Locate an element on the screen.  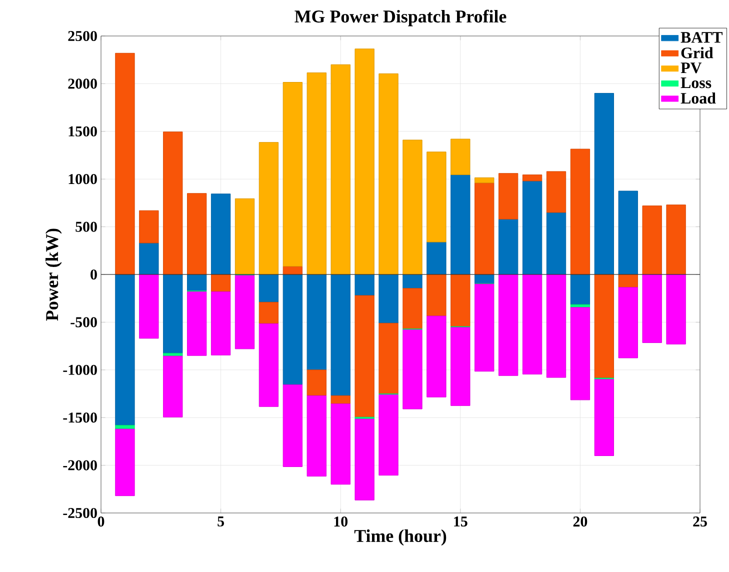
x-axis-title: Time (hour) is located at coordinates (400, 537).